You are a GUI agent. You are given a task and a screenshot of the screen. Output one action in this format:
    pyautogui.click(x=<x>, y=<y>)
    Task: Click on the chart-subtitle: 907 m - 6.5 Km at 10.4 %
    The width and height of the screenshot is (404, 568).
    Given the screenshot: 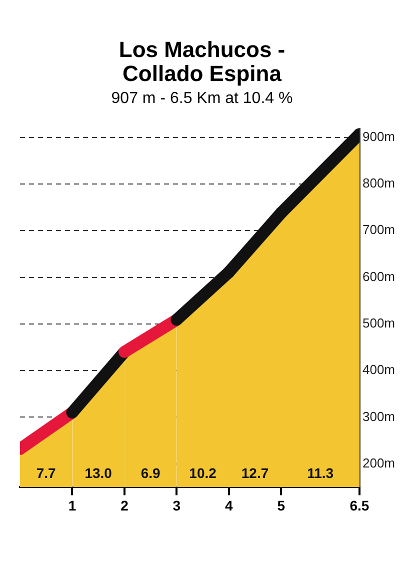 What is the action you would take?
    pyautogui.click(x=202, y=99)
    